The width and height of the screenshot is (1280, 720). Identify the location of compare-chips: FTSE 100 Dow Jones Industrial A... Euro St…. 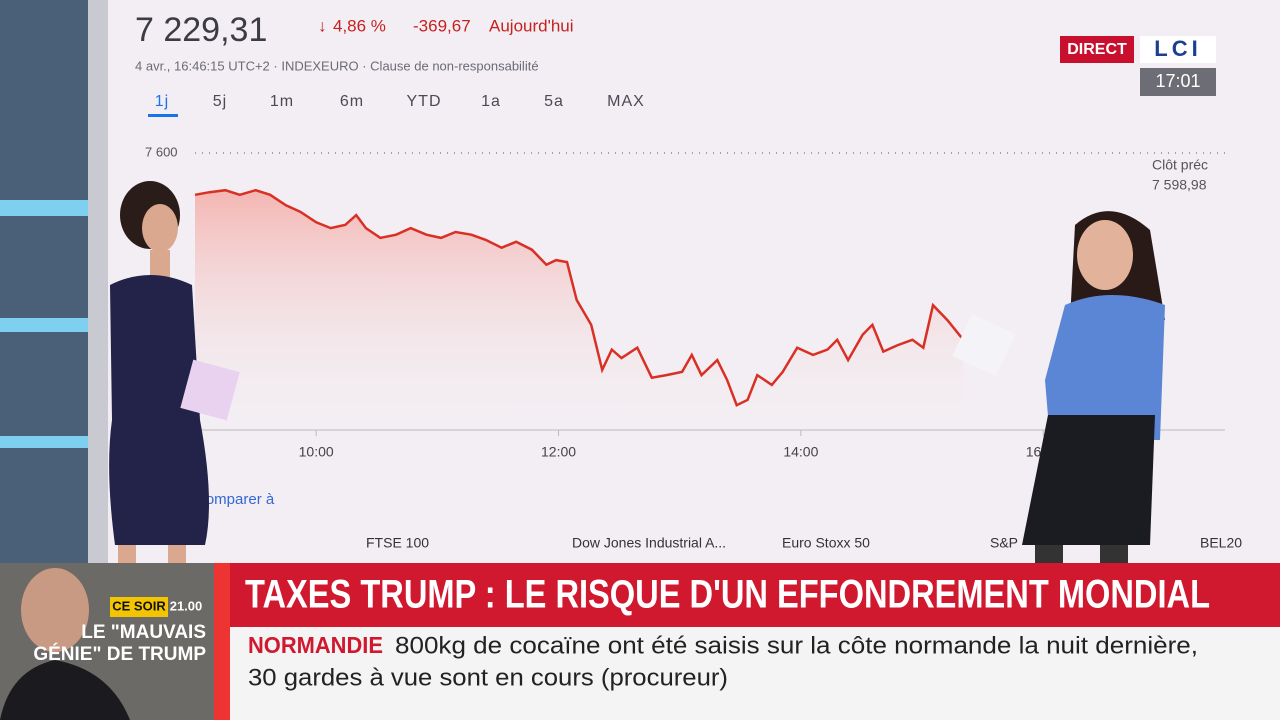
(804, 543).